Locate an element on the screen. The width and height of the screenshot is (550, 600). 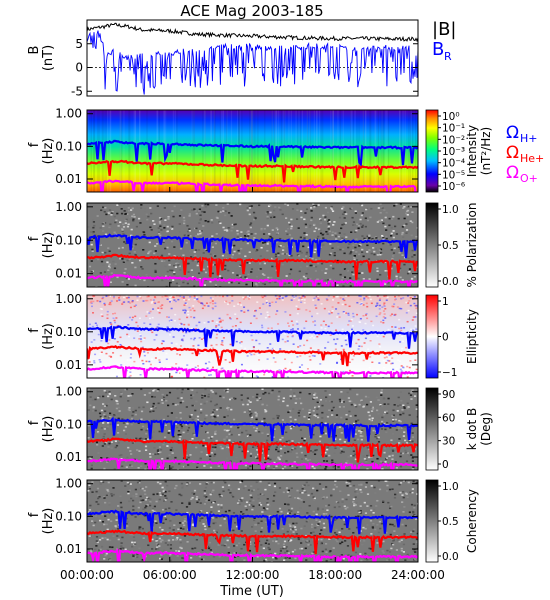
series-line-b-magnitude is located at coordinates (252, 32).